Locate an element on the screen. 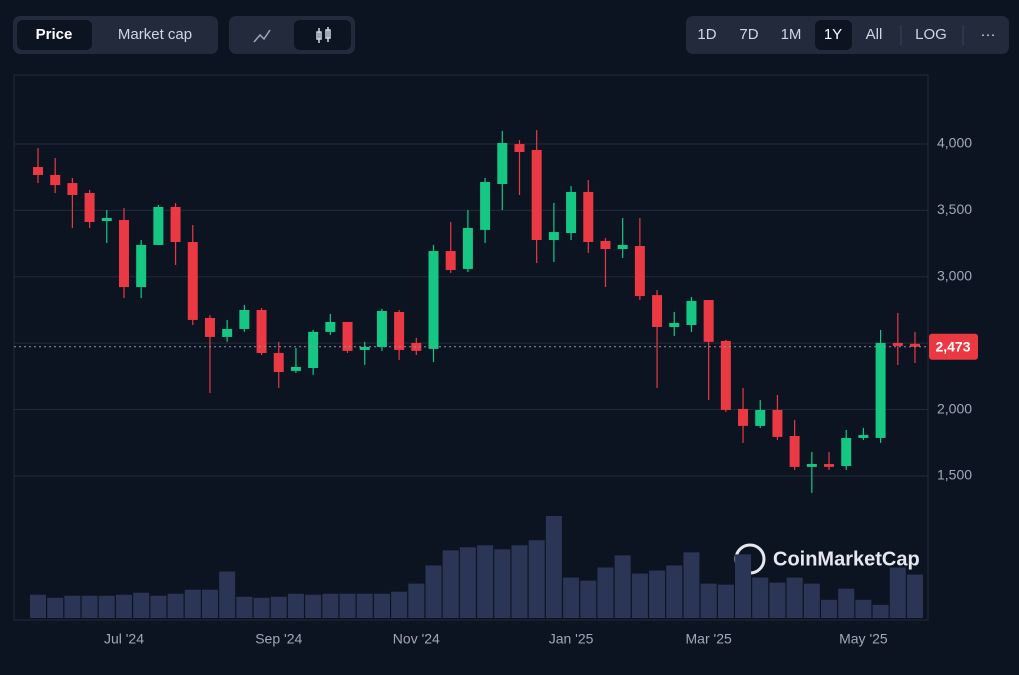  range: 1M is located at coordinates (791, 34).